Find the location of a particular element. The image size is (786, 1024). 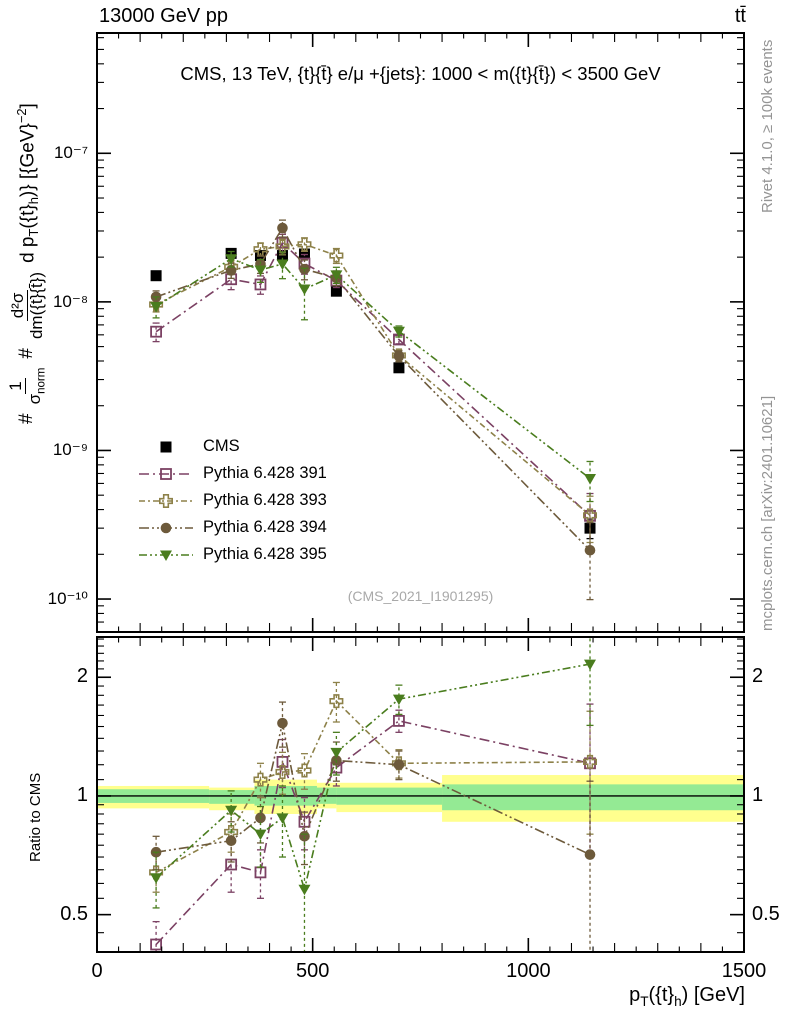

ylabel-tail: d pT({t}h)} [{GeV}−2] is located at coordinates (27, 183).